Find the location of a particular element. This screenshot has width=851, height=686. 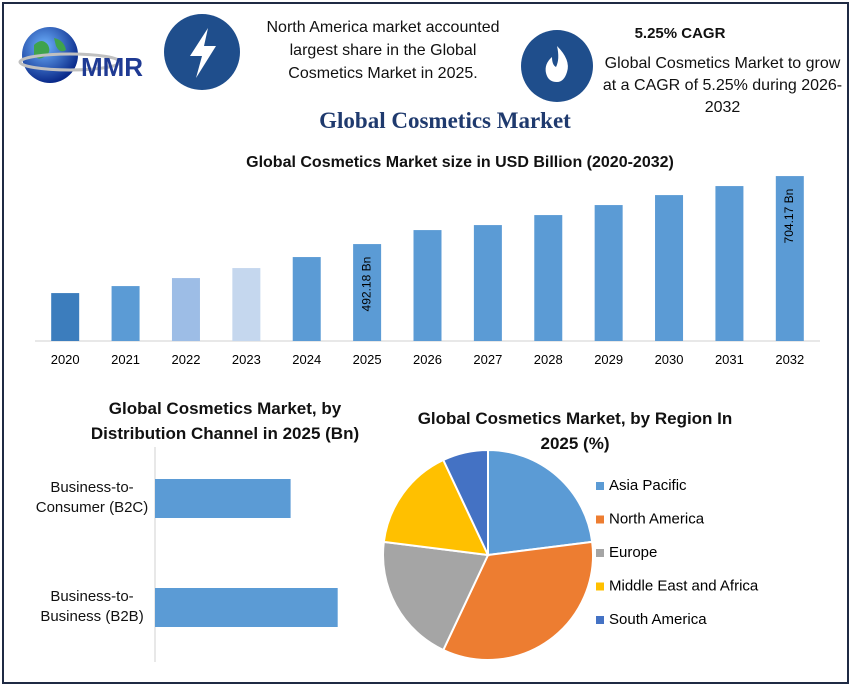

highlight-title: 5.25% CAGR is located at coordinates (680, 33).